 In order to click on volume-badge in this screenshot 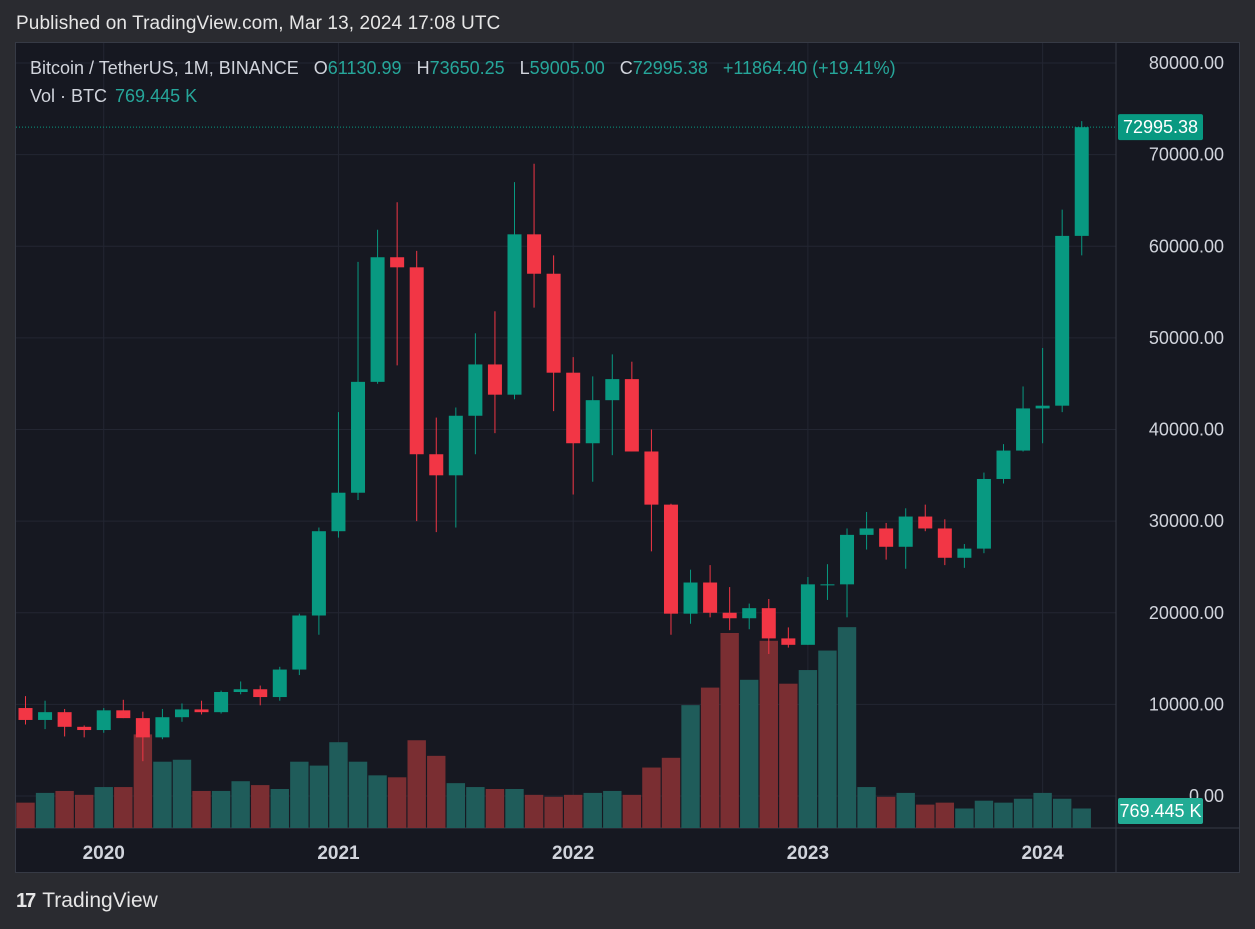, I will do `click(1160, 811)`.